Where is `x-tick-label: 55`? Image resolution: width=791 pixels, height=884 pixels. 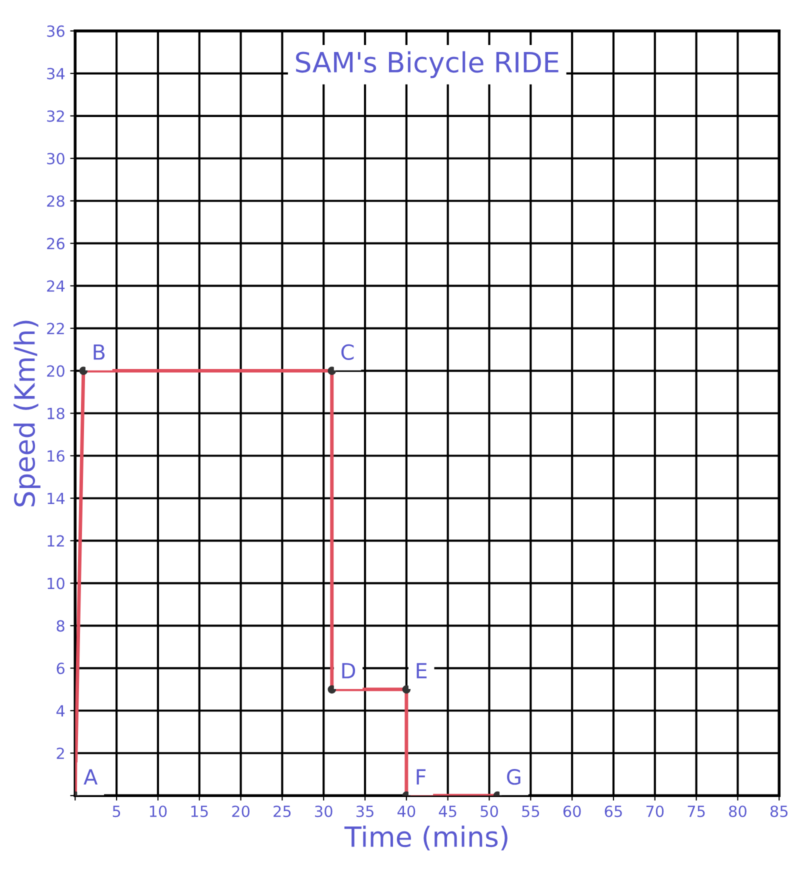
x-tick-label: 55 is located at coordinates (531, 812).